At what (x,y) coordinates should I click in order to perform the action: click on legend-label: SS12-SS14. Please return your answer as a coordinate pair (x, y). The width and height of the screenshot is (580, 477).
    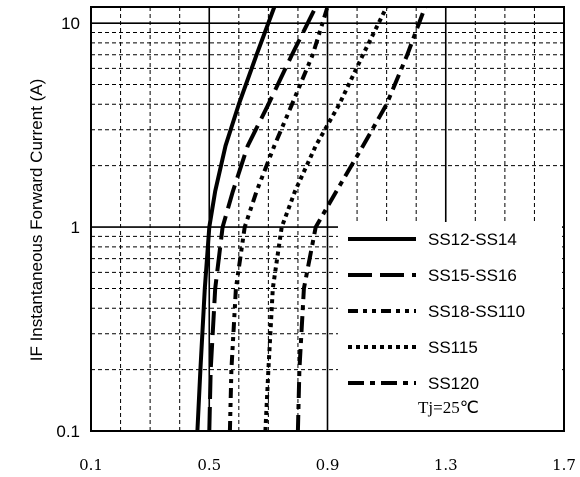
    Looking at the image, I should click on (472, 239).